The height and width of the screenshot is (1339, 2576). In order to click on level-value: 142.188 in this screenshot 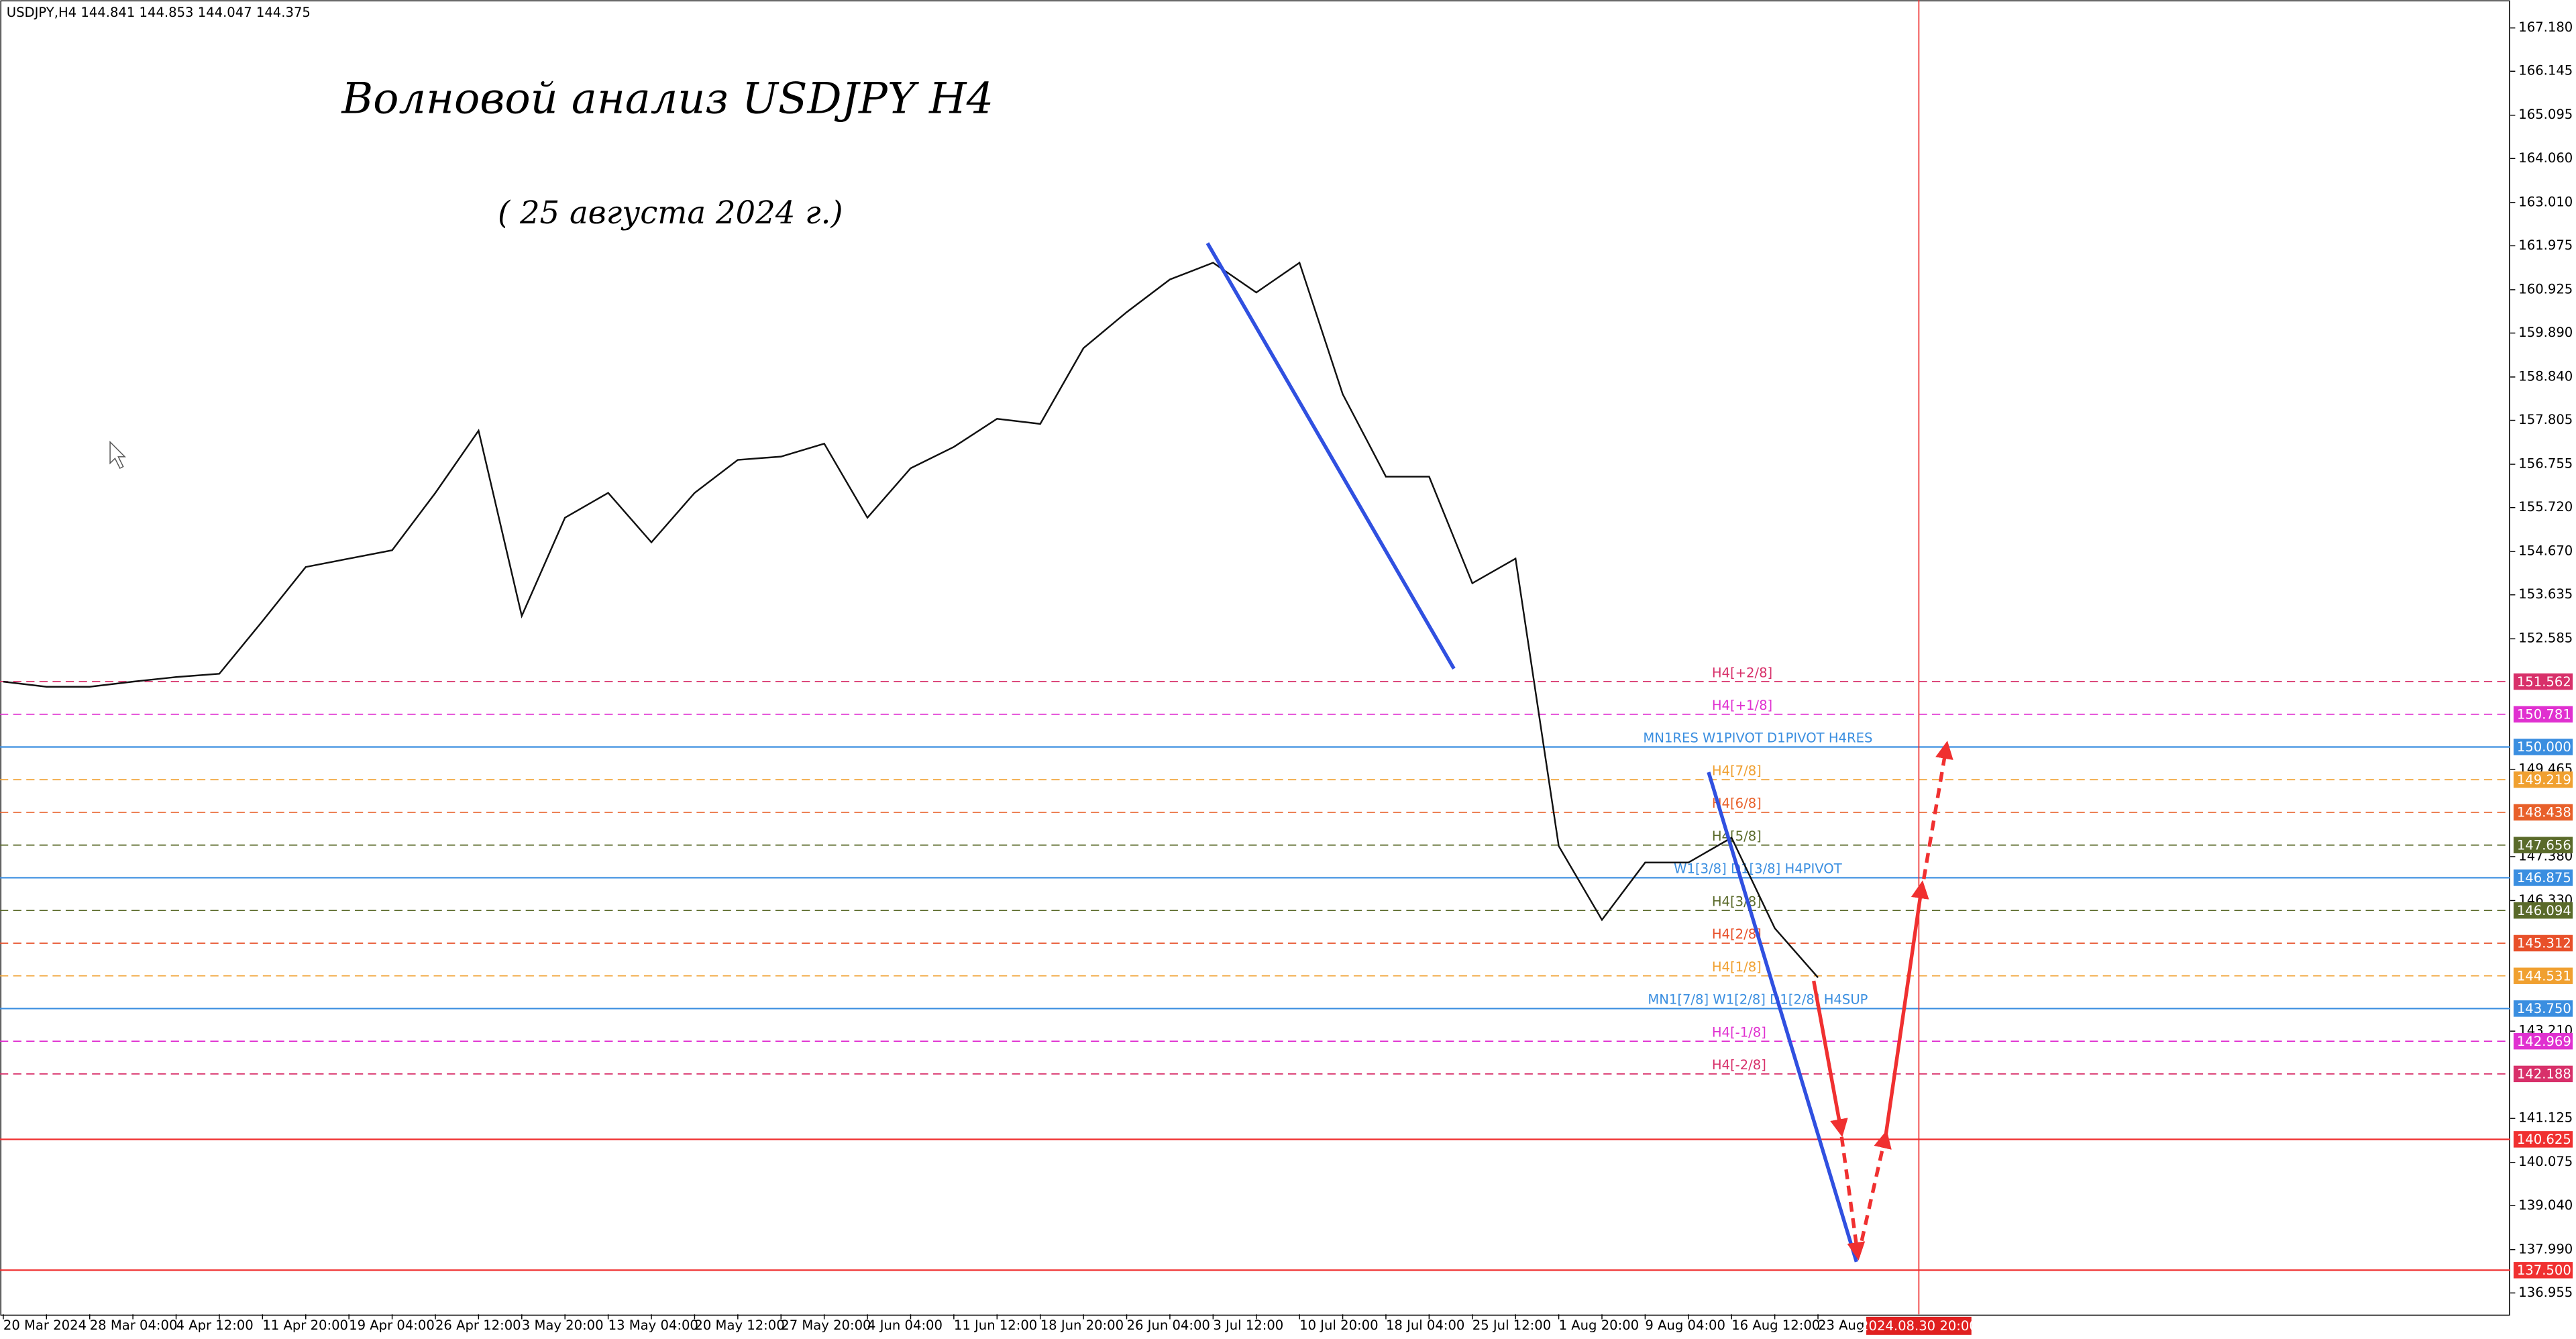, I will do `click(2544, 1074)`.